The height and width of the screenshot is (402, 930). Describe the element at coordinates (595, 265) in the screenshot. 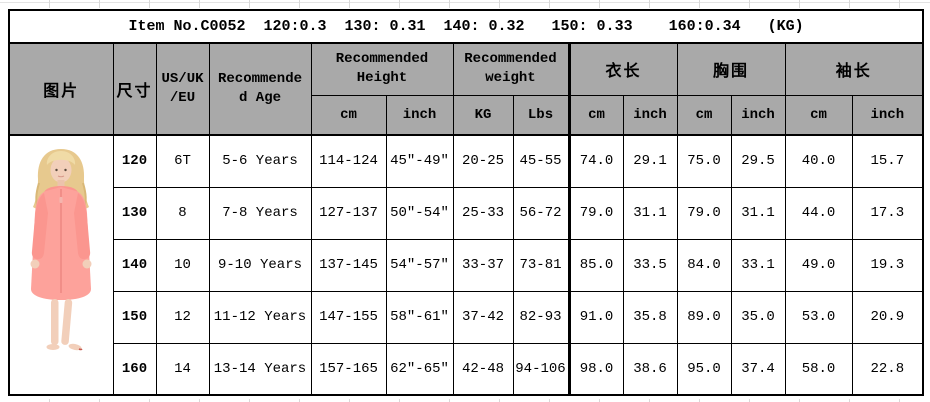

I see `cell-length-cm: 85.0` at that location.